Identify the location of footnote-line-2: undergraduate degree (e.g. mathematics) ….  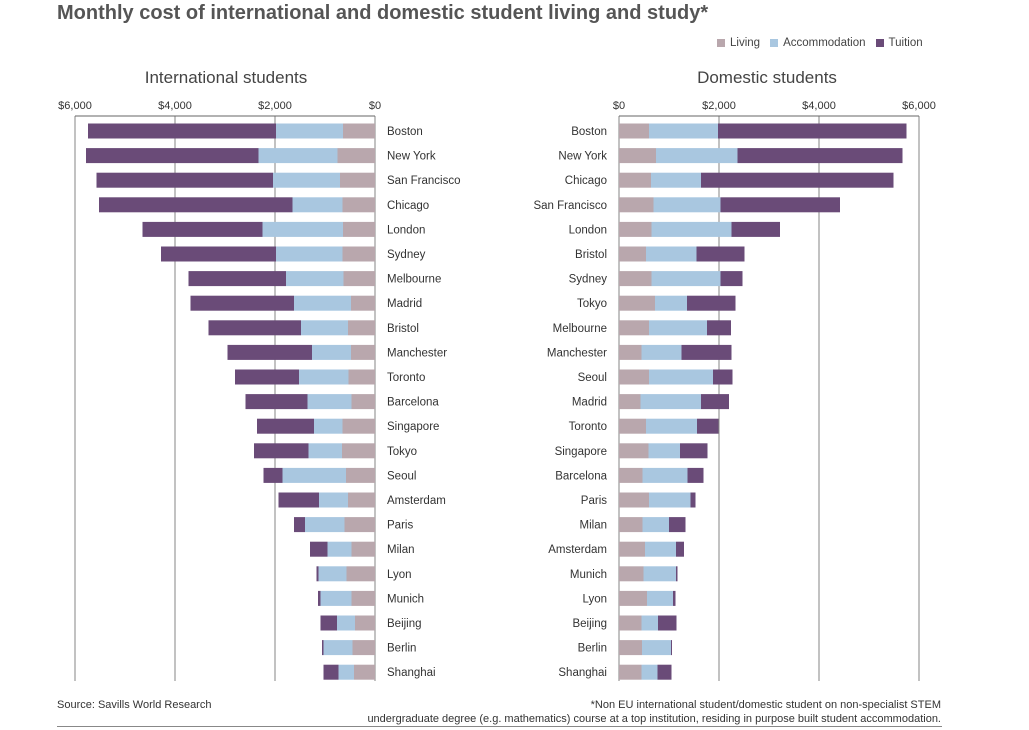
(654, 719).